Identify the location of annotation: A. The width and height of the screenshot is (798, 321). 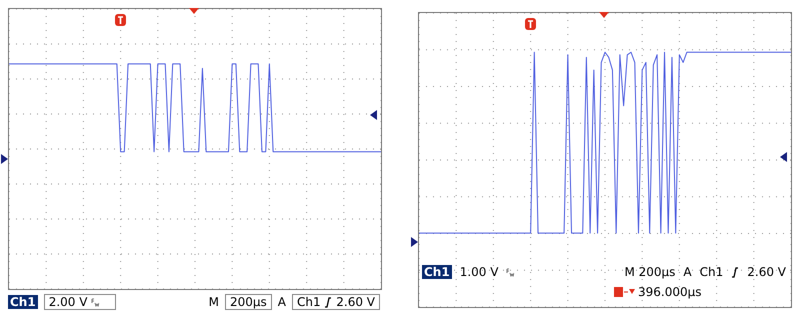
(687, 272).